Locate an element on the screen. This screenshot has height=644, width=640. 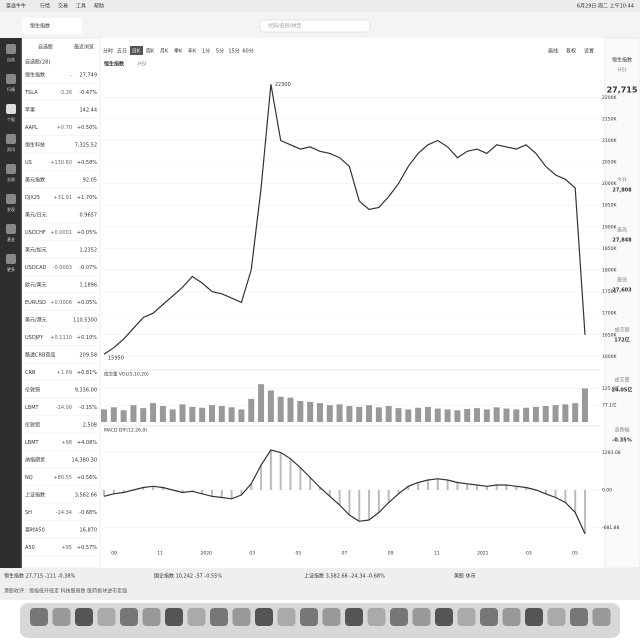
info-price: 27,715 is located at coordinates (622, 90).